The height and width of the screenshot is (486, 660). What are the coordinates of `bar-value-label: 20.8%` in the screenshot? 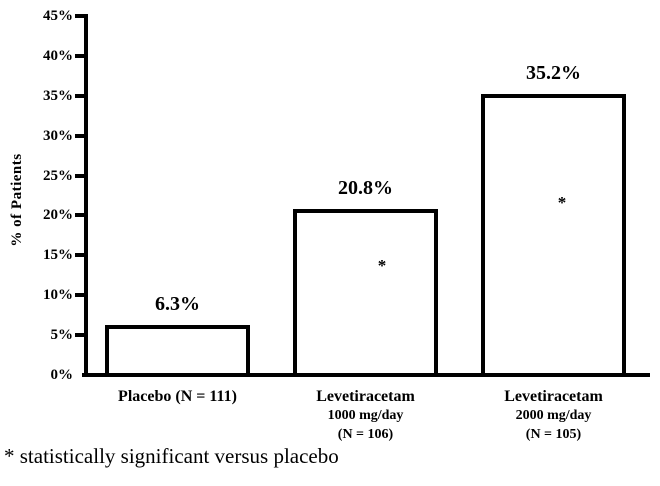 It's located at (365, 188).